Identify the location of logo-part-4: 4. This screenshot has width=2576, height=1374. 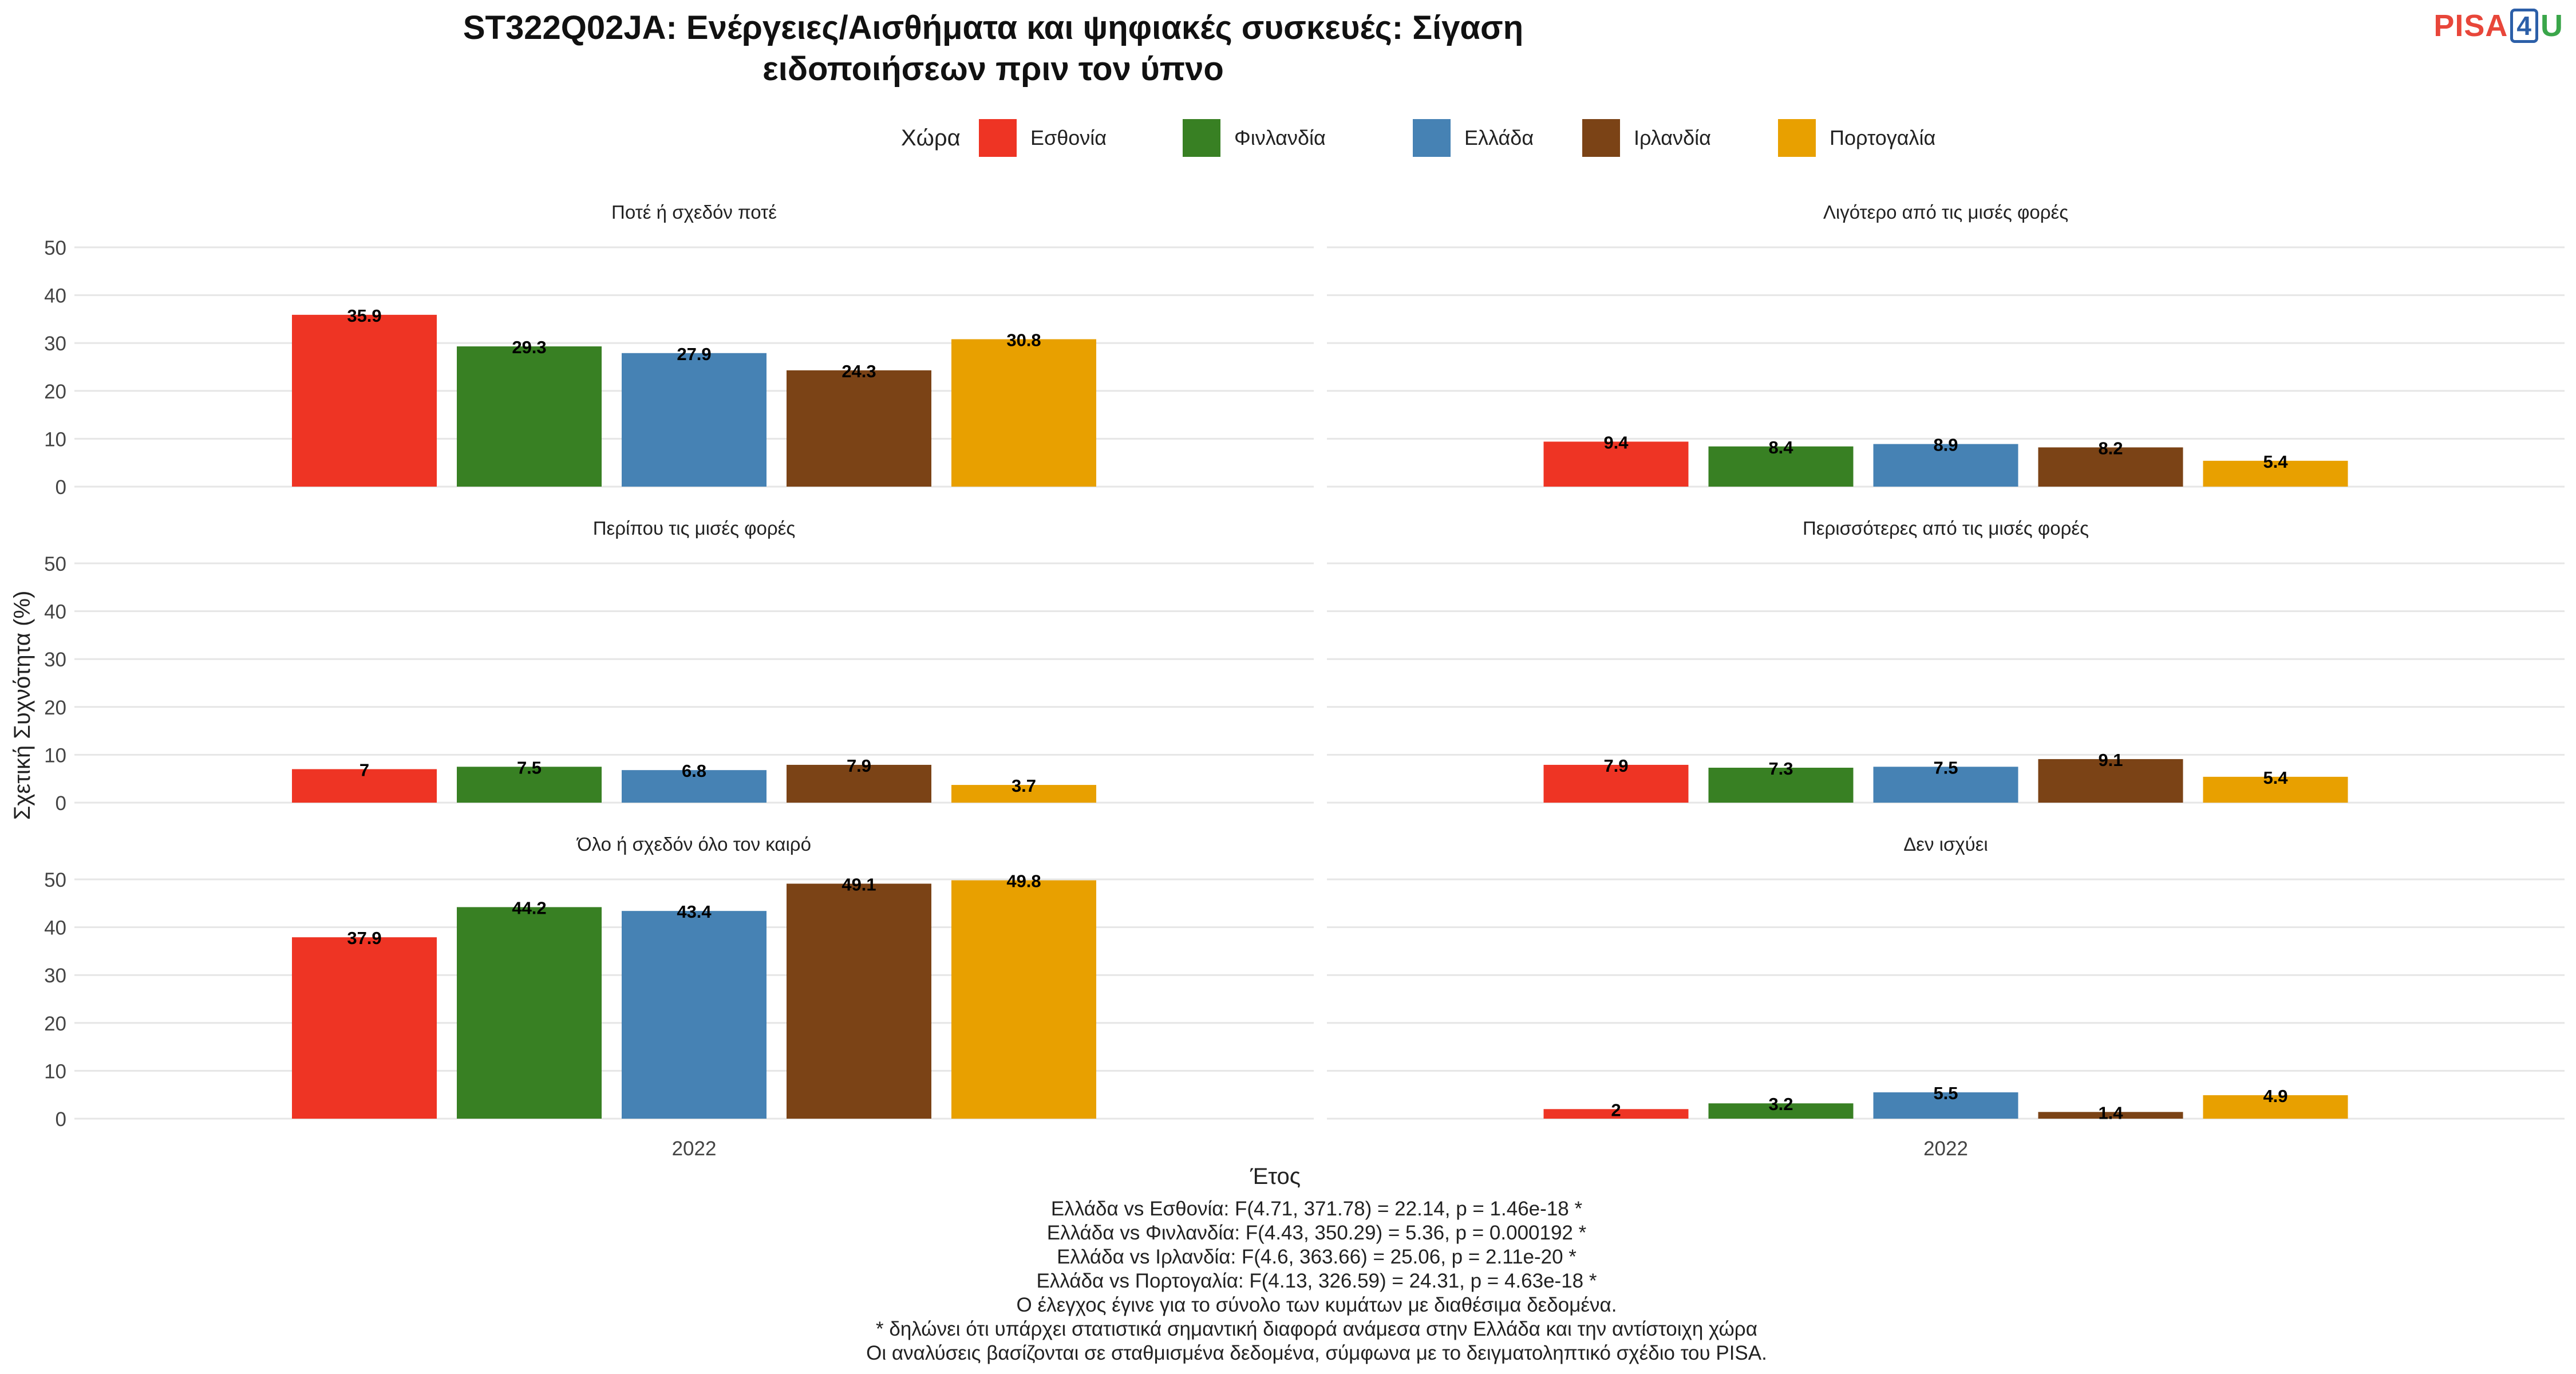
(2524, 26).